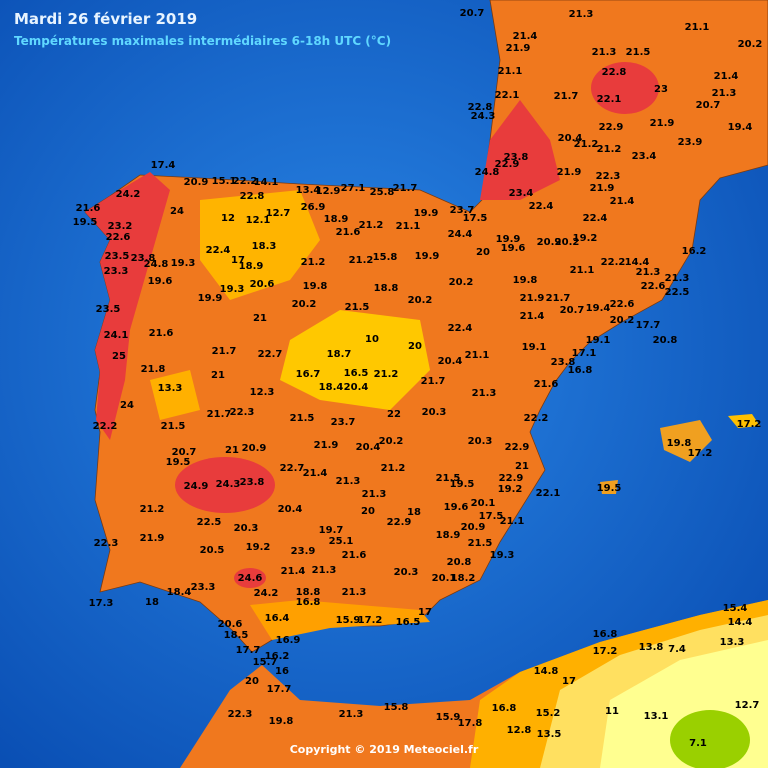 The height and width of the screenshot is (768, 768). What do you see at coordinates (549, 734) in the screenshot?
I see `temperature-label: 13.5` at bounding box center [549, 734].